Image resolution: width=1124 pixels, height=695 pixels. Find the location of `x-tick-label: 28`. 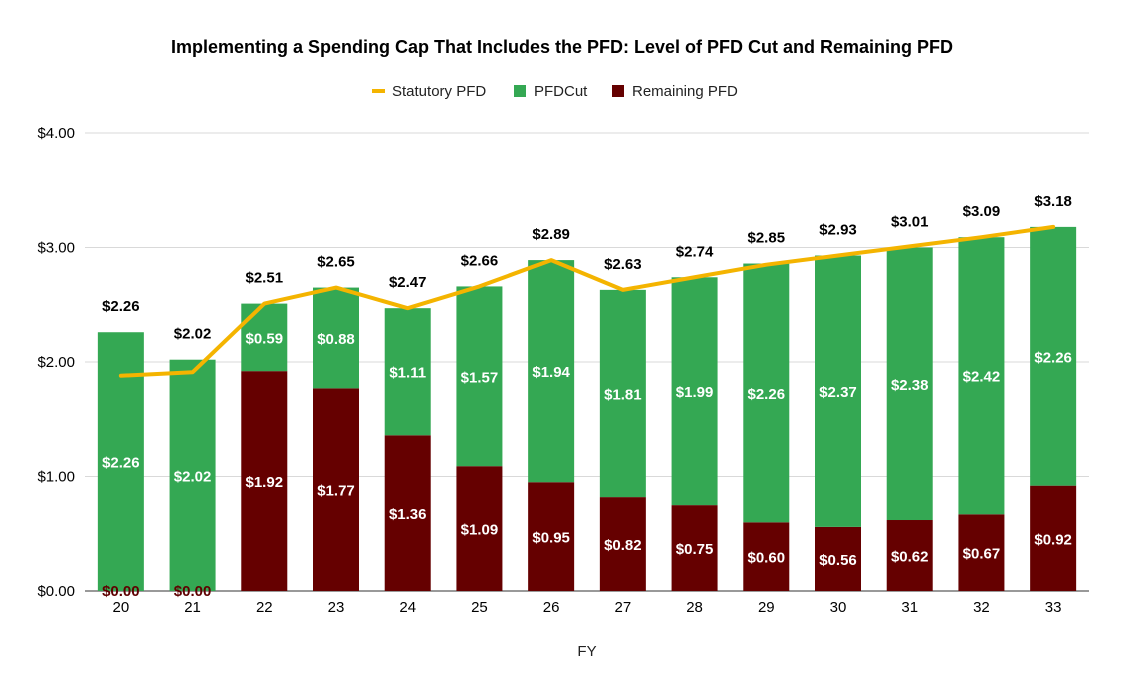

x-tick-label: 28 is located at coordinates (694, 607).